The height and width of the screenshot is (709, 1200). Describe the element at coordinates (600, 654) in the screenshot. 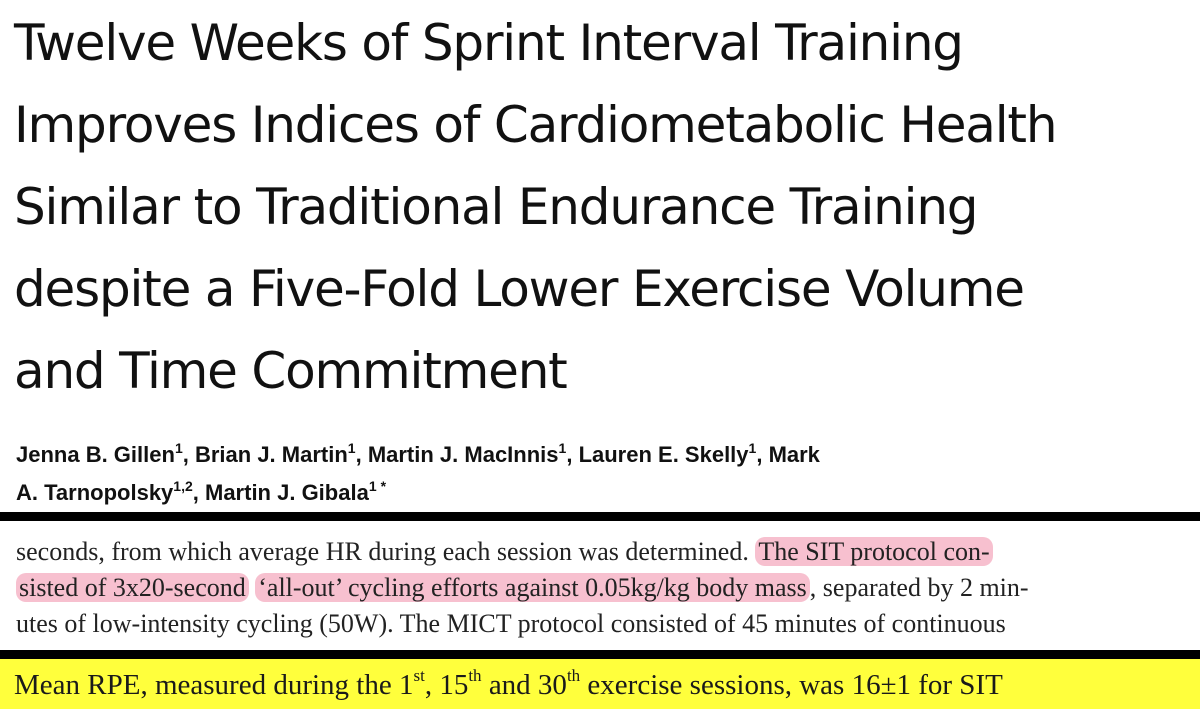

I see `section-divider-bottom` at that location.